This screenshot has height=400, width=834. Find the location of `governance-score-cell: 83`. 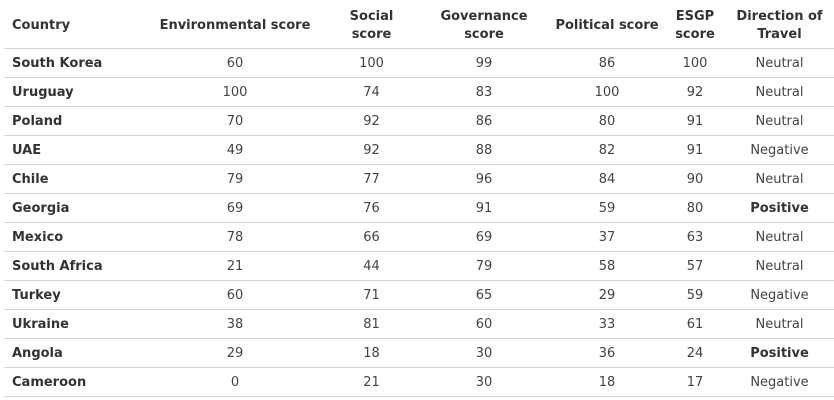

governance-score-cell: 83 is located at coordinates (484, 92).